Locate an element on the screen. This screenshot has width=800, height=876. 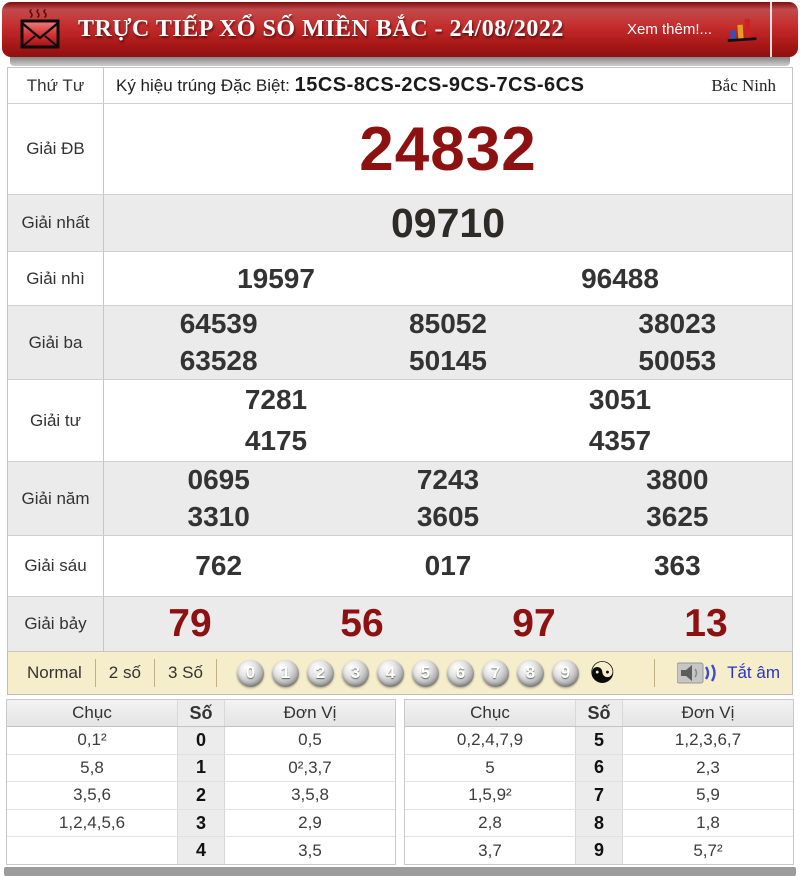
mute-button: Tắt âm is located at coordinates (753, 672).